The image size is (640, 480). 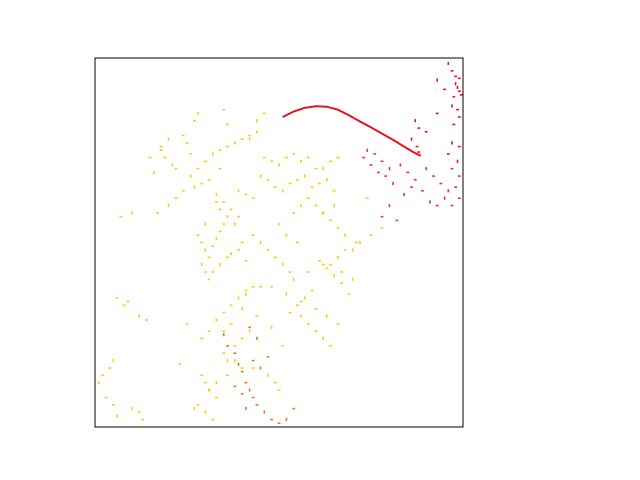 What do you see at coordinates (352, 131) in the screenshot?
I see `series-0-curve` at bounding box center [352, 131].